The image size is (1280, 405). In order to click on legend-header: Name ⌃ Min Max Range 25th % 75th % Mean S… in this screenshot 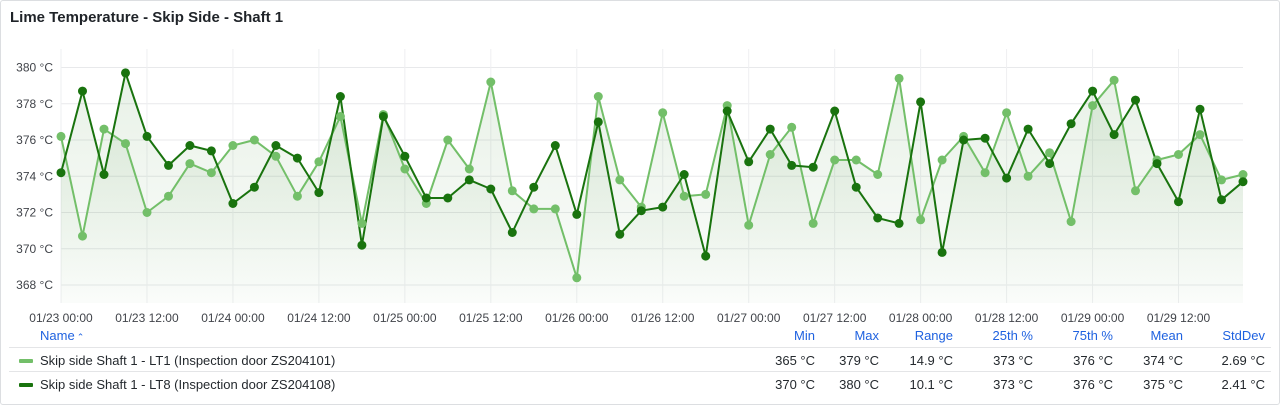, I will do `click(640, 335)`.